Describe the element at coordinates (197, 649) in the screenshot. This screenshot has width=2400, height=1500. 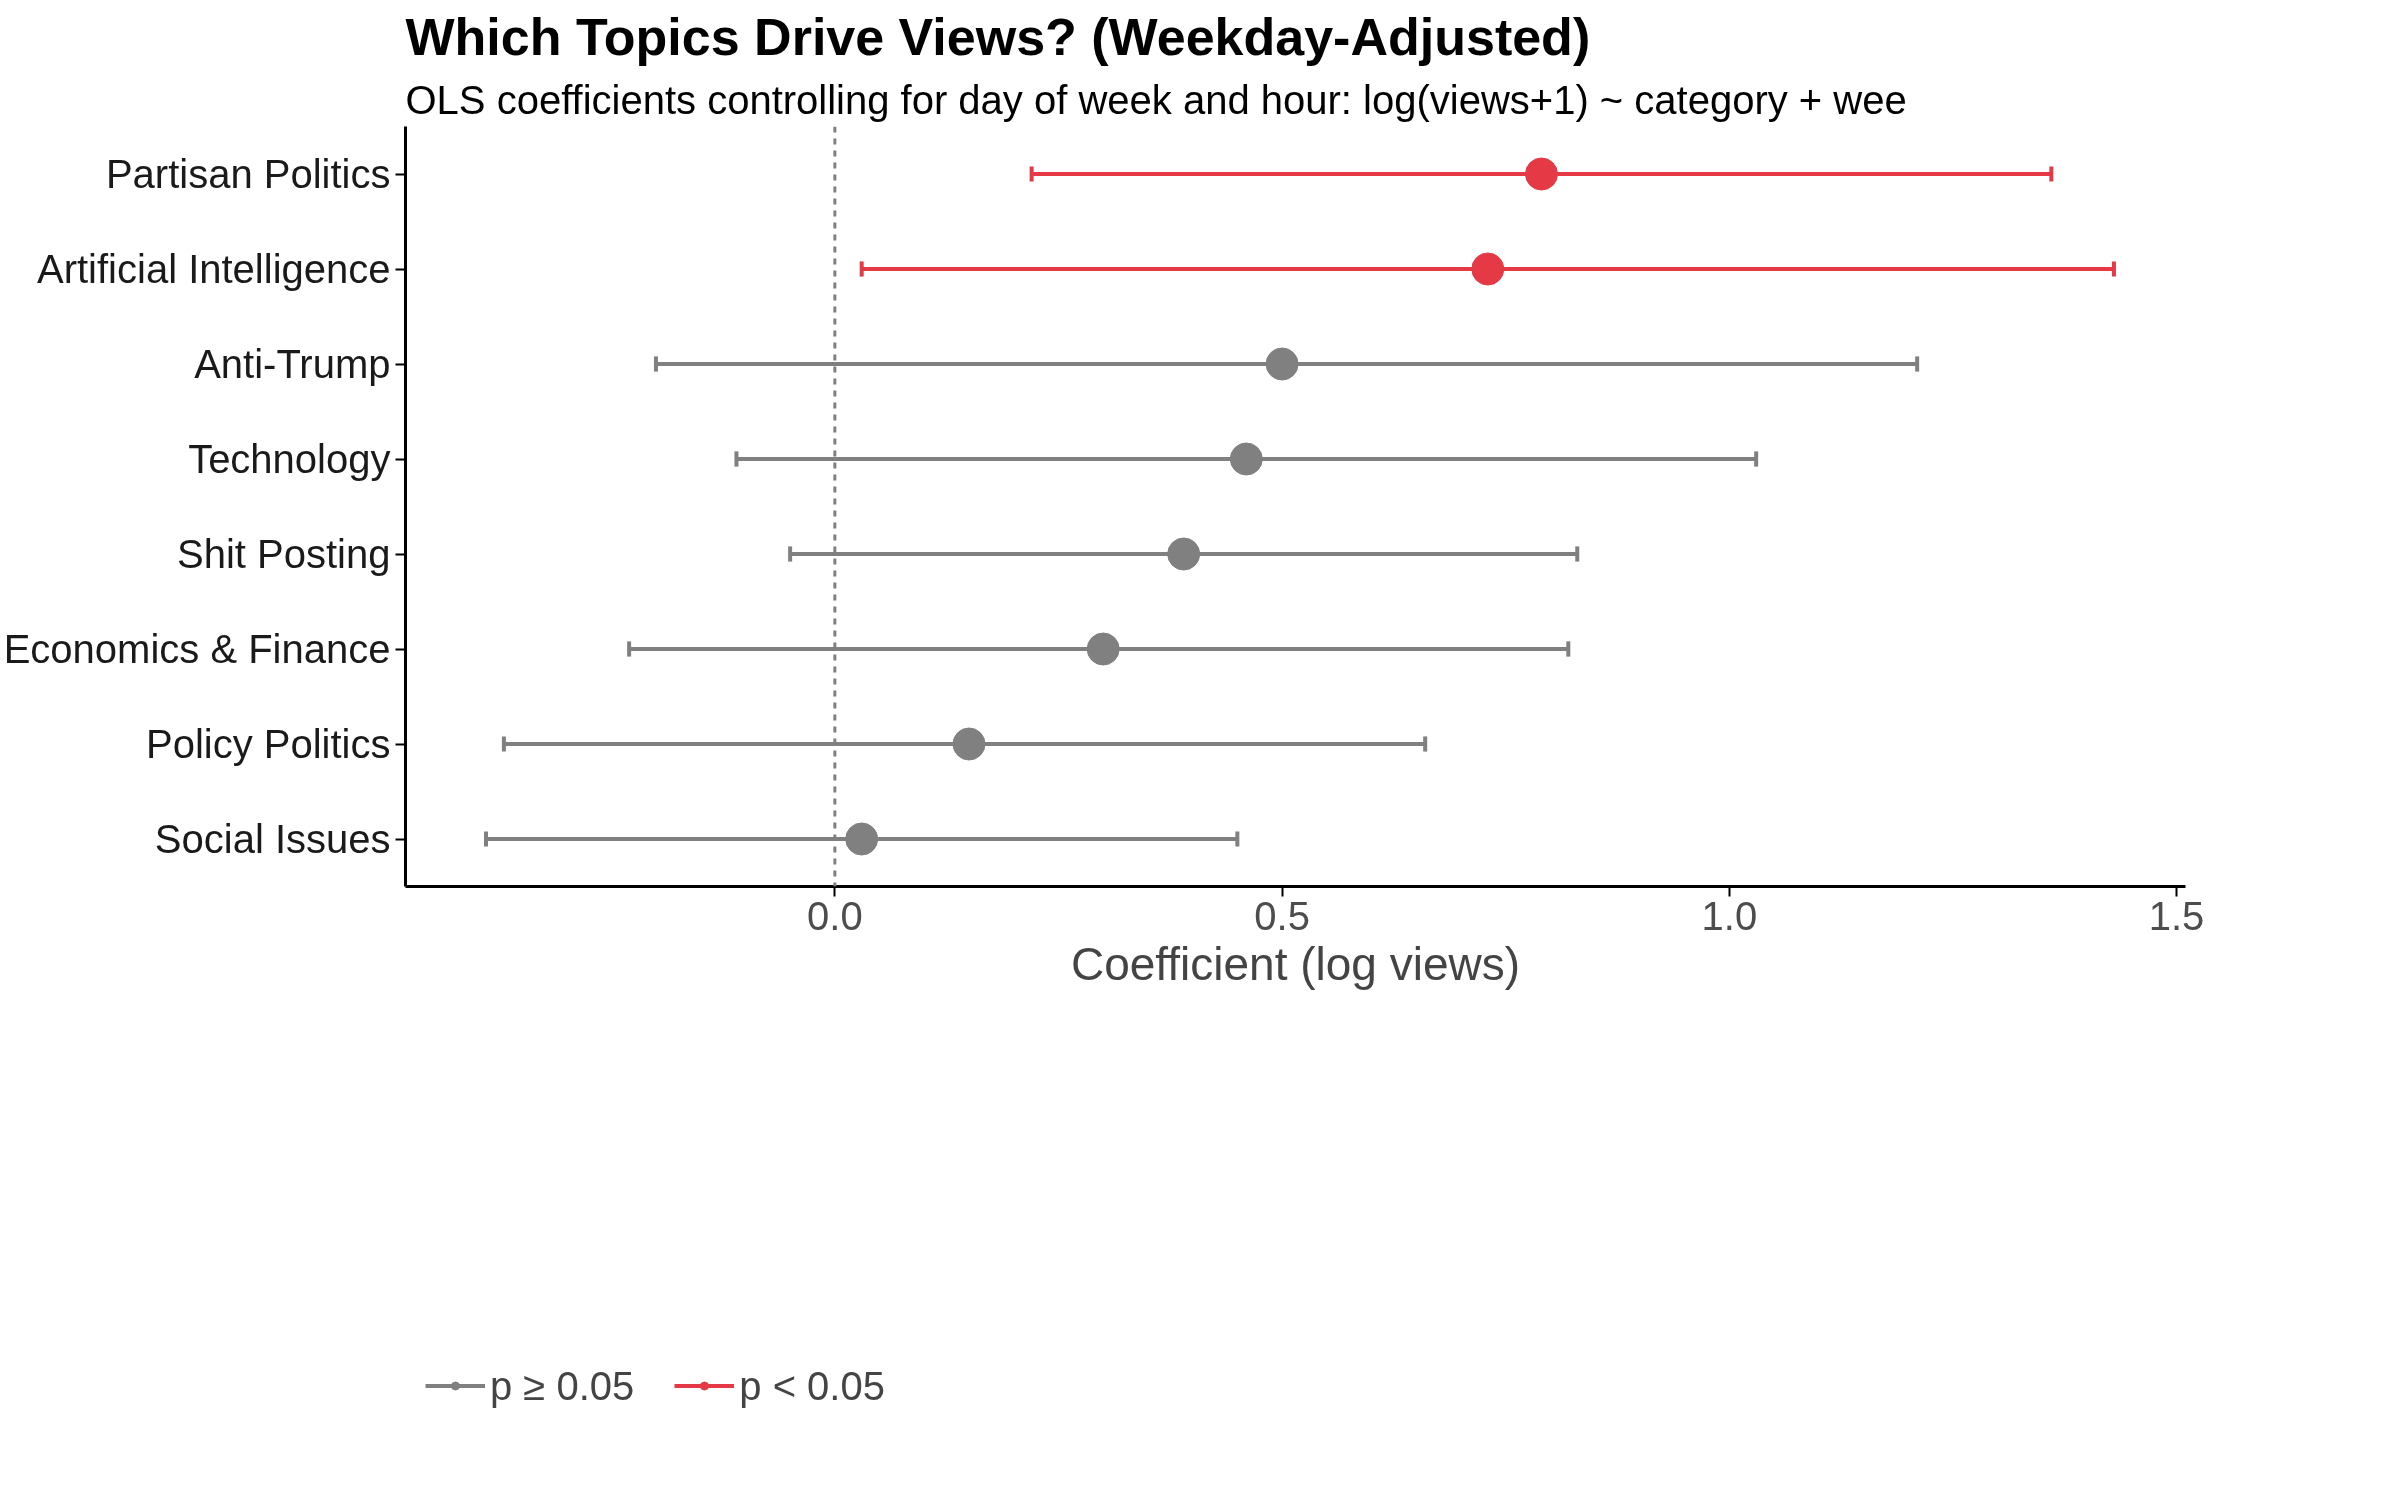
I see `y-tick-label: Economics & Finance` at that location.